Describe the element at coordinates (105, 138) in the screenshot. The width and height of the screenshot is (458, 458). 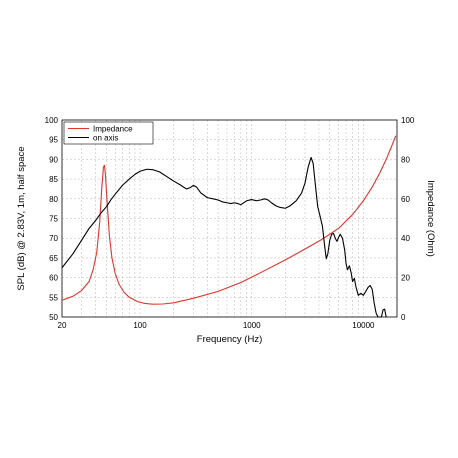
I see `legend-label-on-axis: on axis` at that location.